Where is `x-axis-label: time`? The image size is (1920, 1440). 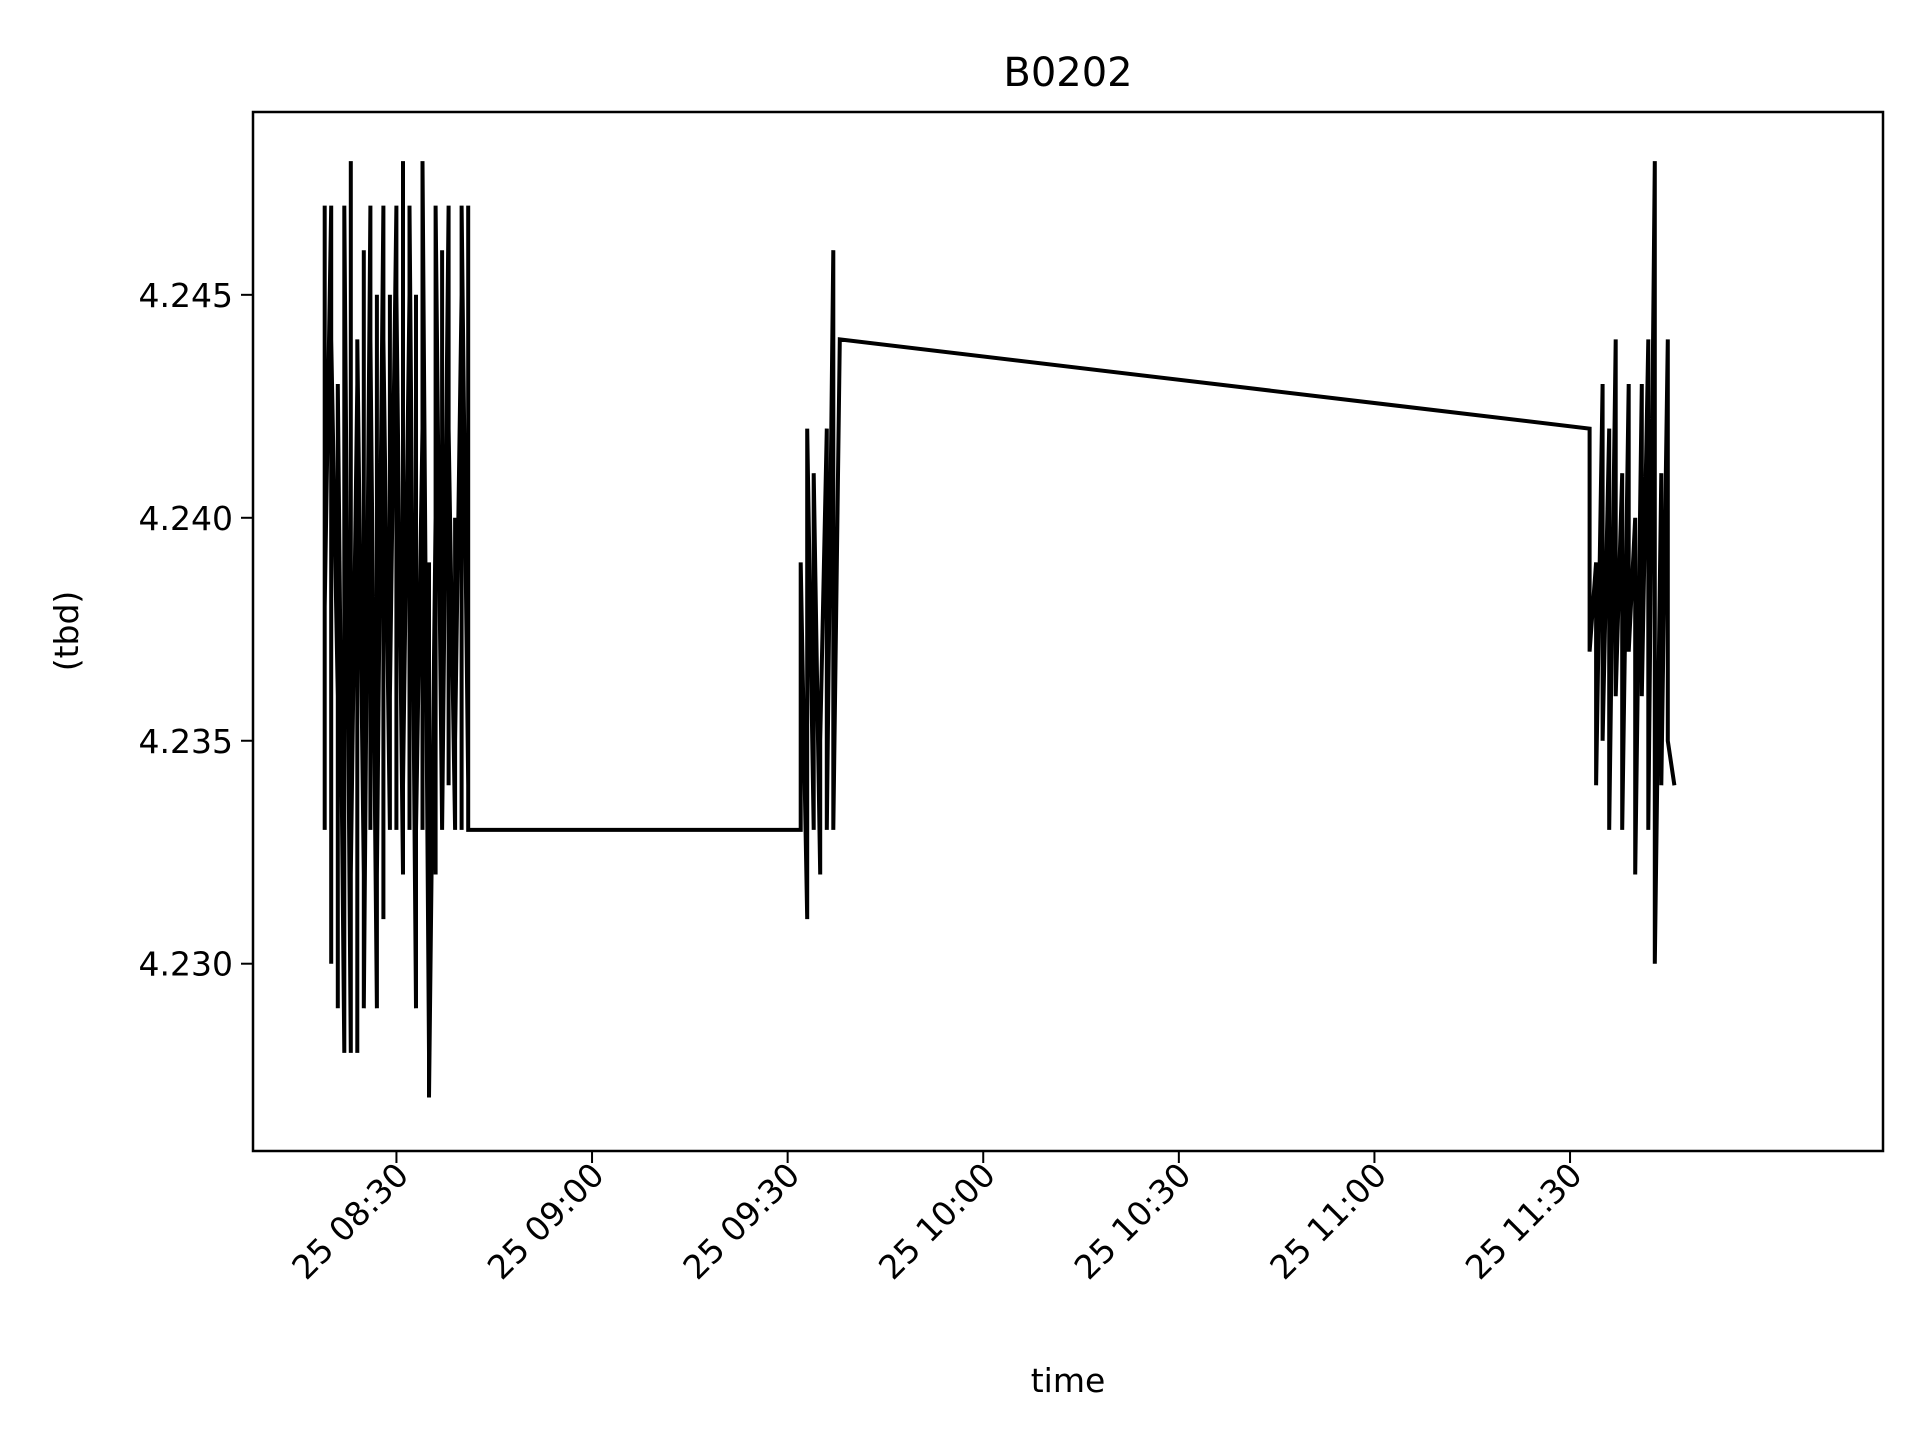
x-axis-label: time is located at coordinates (1068, 1380).